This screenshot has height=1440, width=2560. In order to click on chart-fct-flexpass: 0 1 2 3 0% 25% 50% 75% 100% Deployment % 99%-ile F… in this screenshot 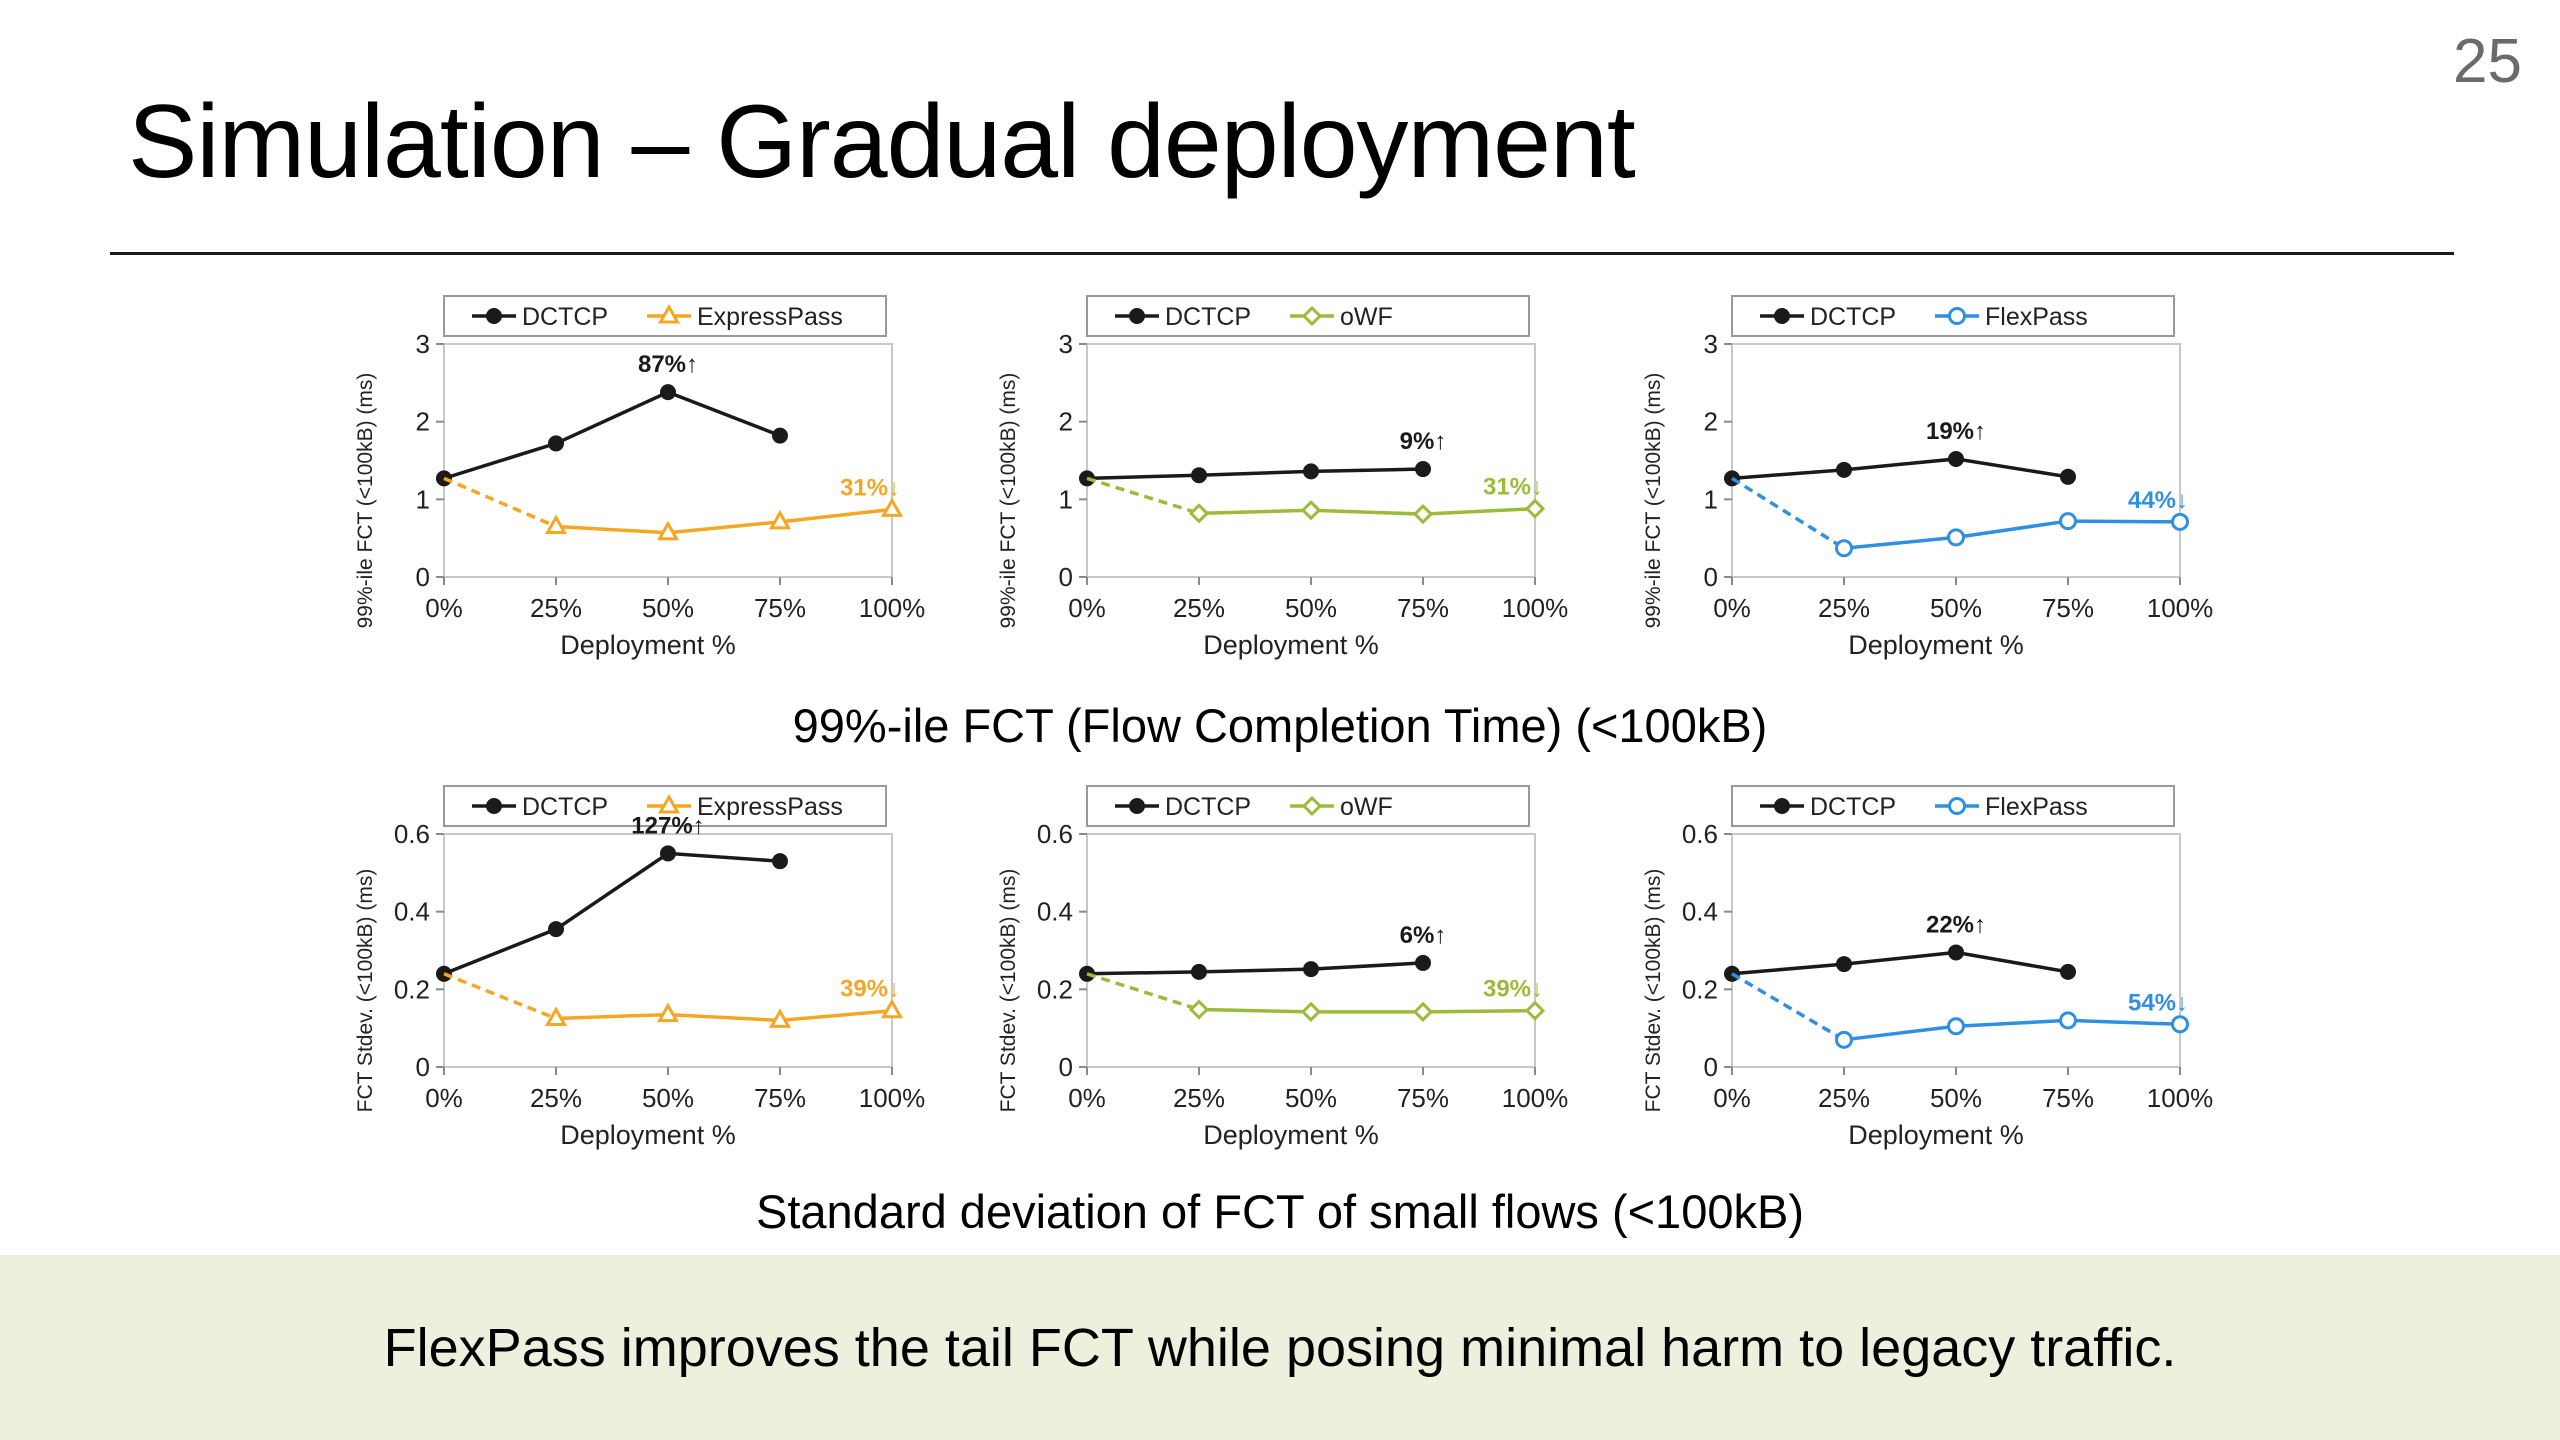, I will do `click(1926, 488)`.